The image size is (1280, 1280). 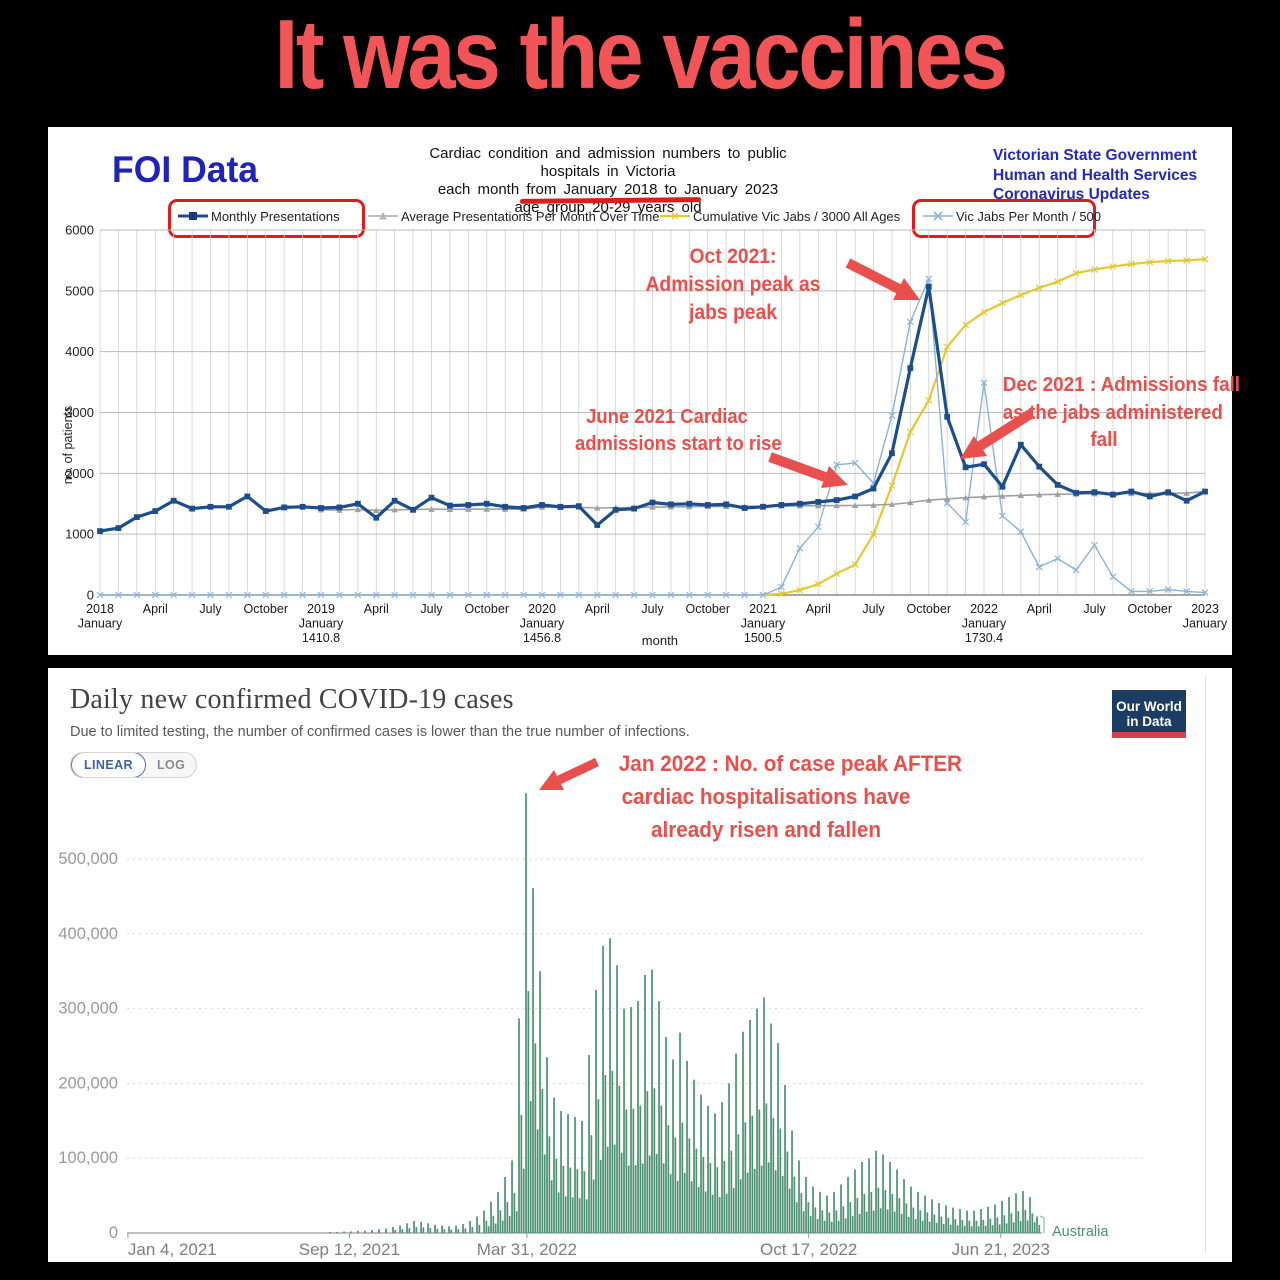 What do you see at coordinates (675, 216) in the screenshot?
I see `cumulative-line-swatch-icon` at bounding box center [675, 216].